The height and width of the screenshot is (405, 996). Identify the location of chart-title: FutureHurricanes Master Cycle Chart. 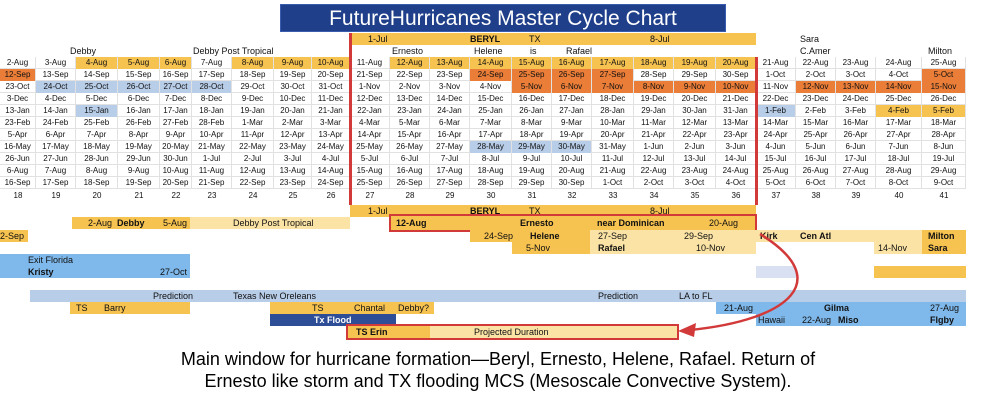
(503, 18).